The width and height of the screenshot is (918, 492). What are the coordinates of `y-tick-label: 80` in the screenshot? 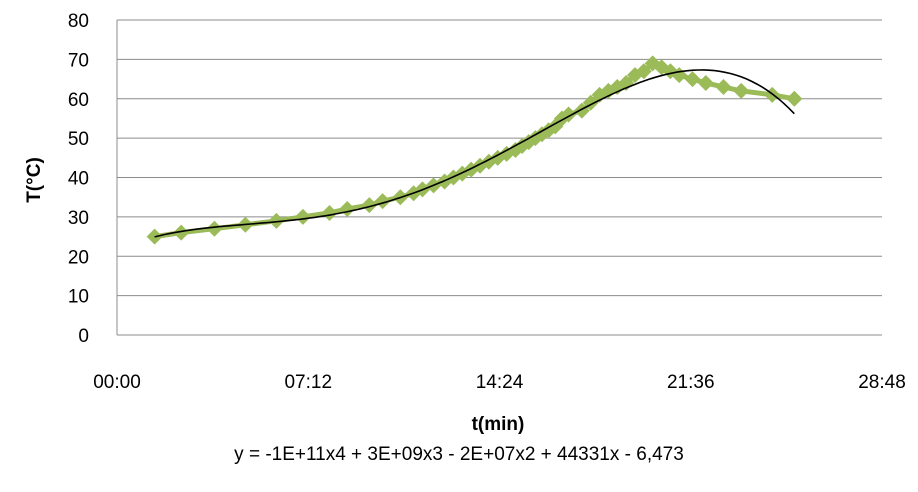 It's located at (78, 21).